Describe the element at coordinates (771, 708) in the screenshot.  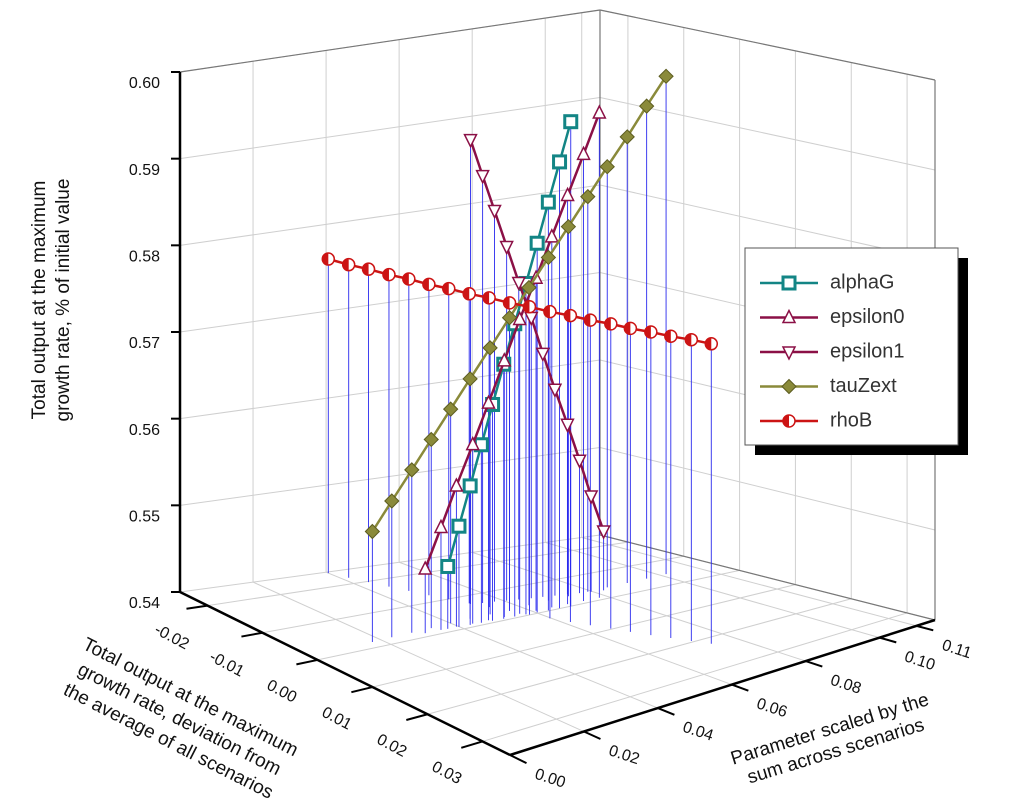
I see `y-tick-label: 0.06` at that location.